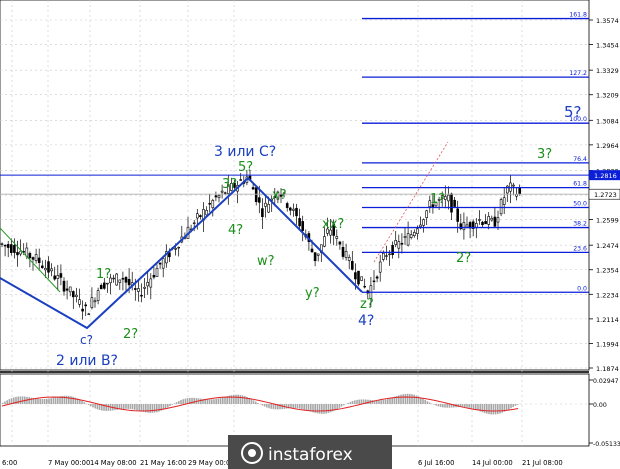 The width and height of the screenshot is (620, 469). What do you see at coordinates (245, 152) in the screenshot?
I see `wave-label: 3 или C?` at bounding box center [245, 152].